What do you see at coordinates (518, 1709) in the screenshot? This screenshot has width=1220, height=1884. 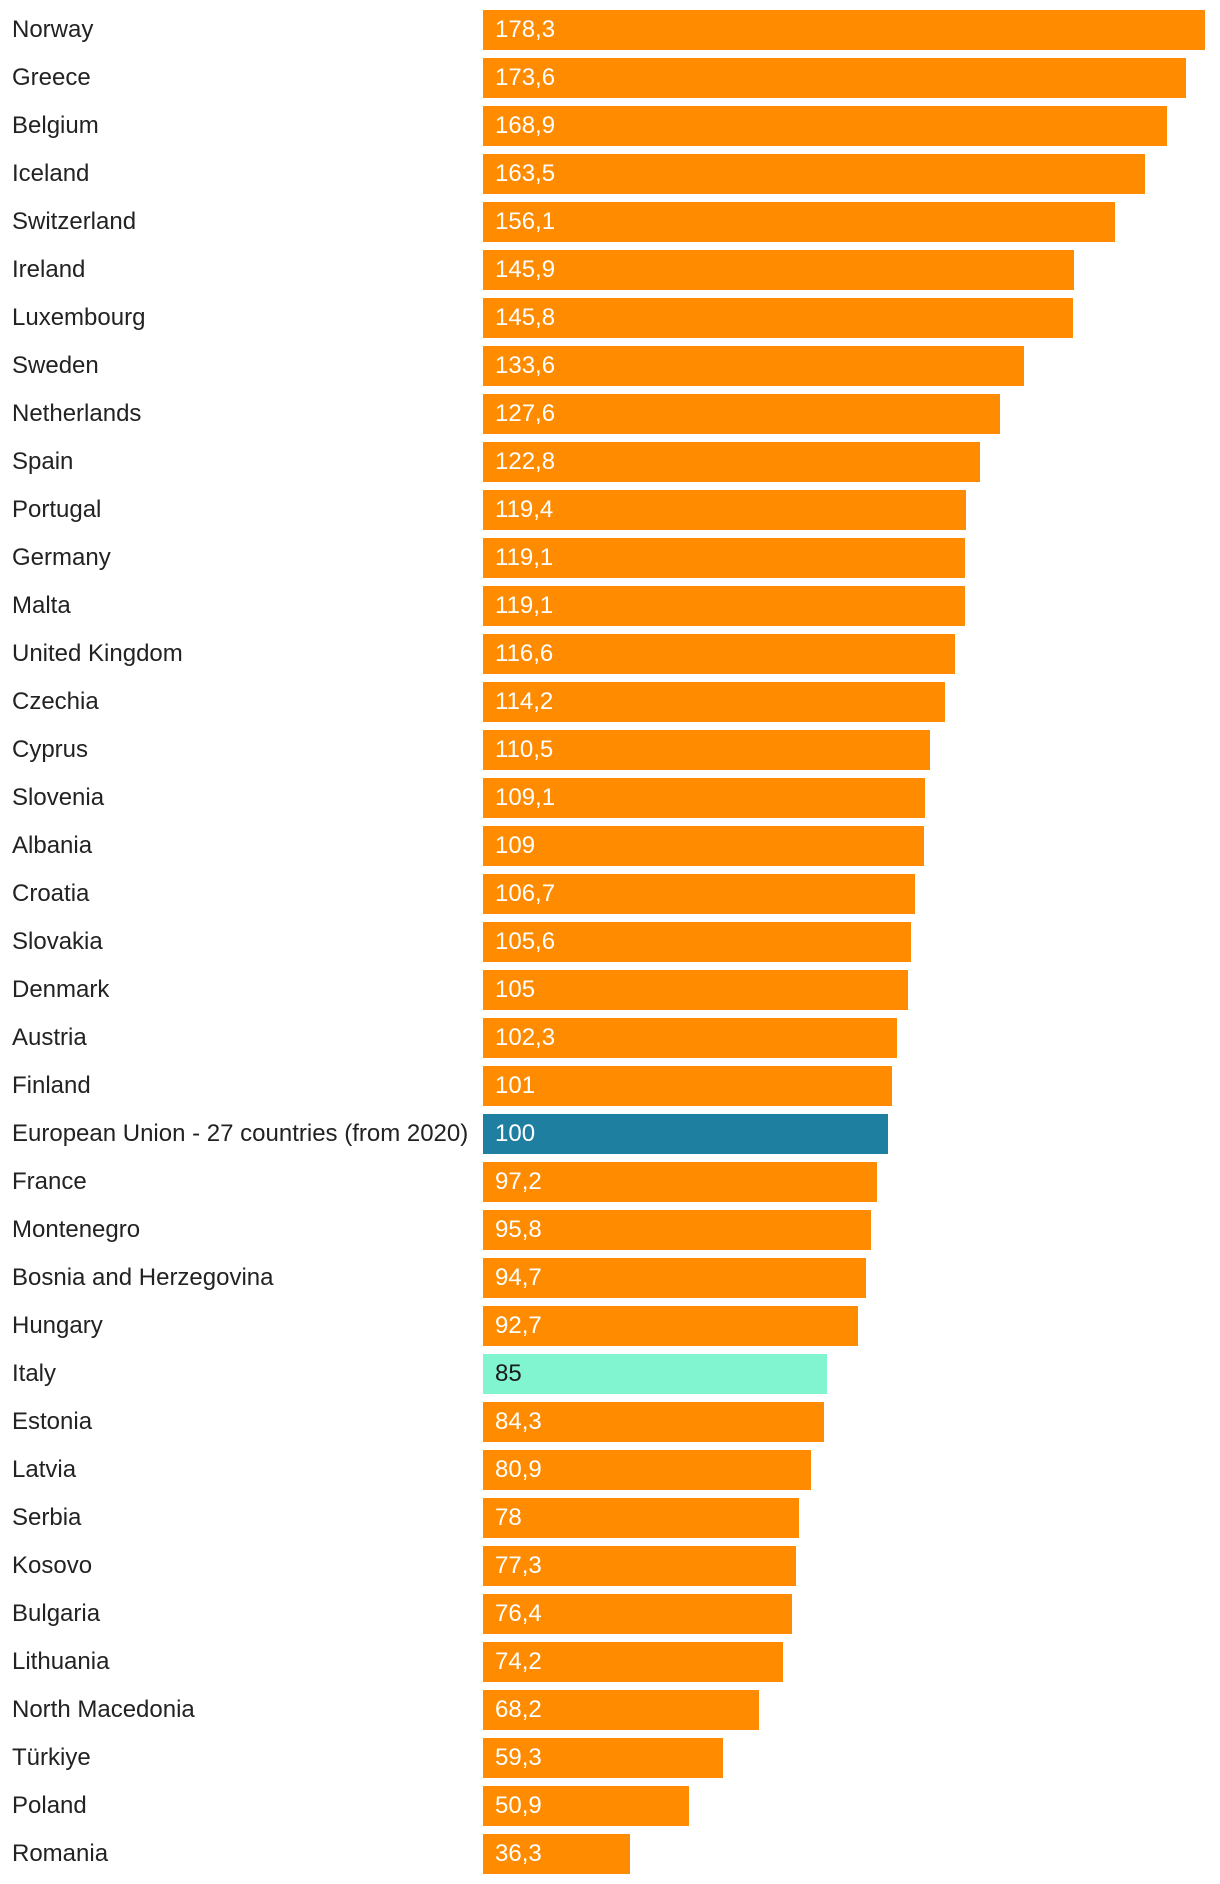 I see `bar-value-label: 68,2` at bounding box center [518, 1709].